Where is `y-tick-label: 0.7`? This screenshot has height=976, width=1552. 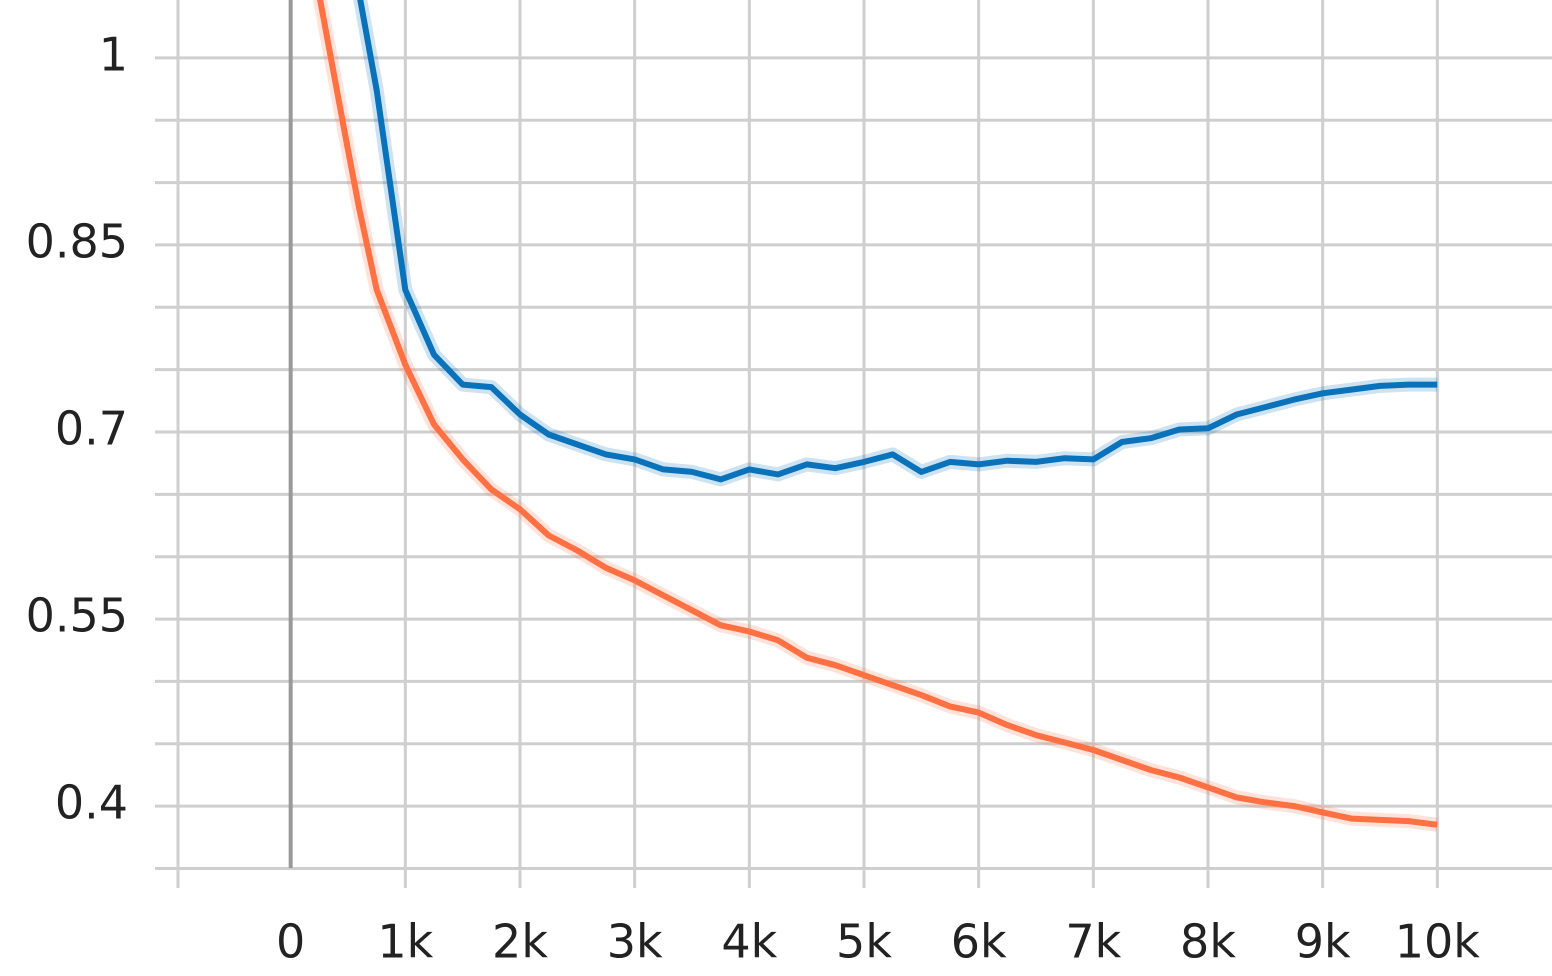 y-tick-label: 0.7 is located at coordinates (91, 429).